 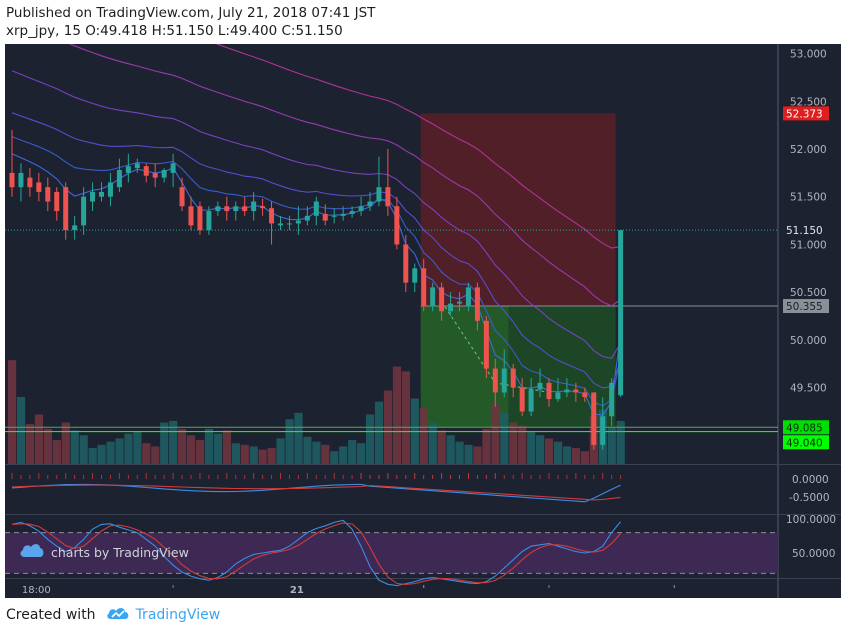 What do you see at coordinates (518, 210) in the screenshot?
I see `stop-loss-zone` at bounding box center [518, 210].